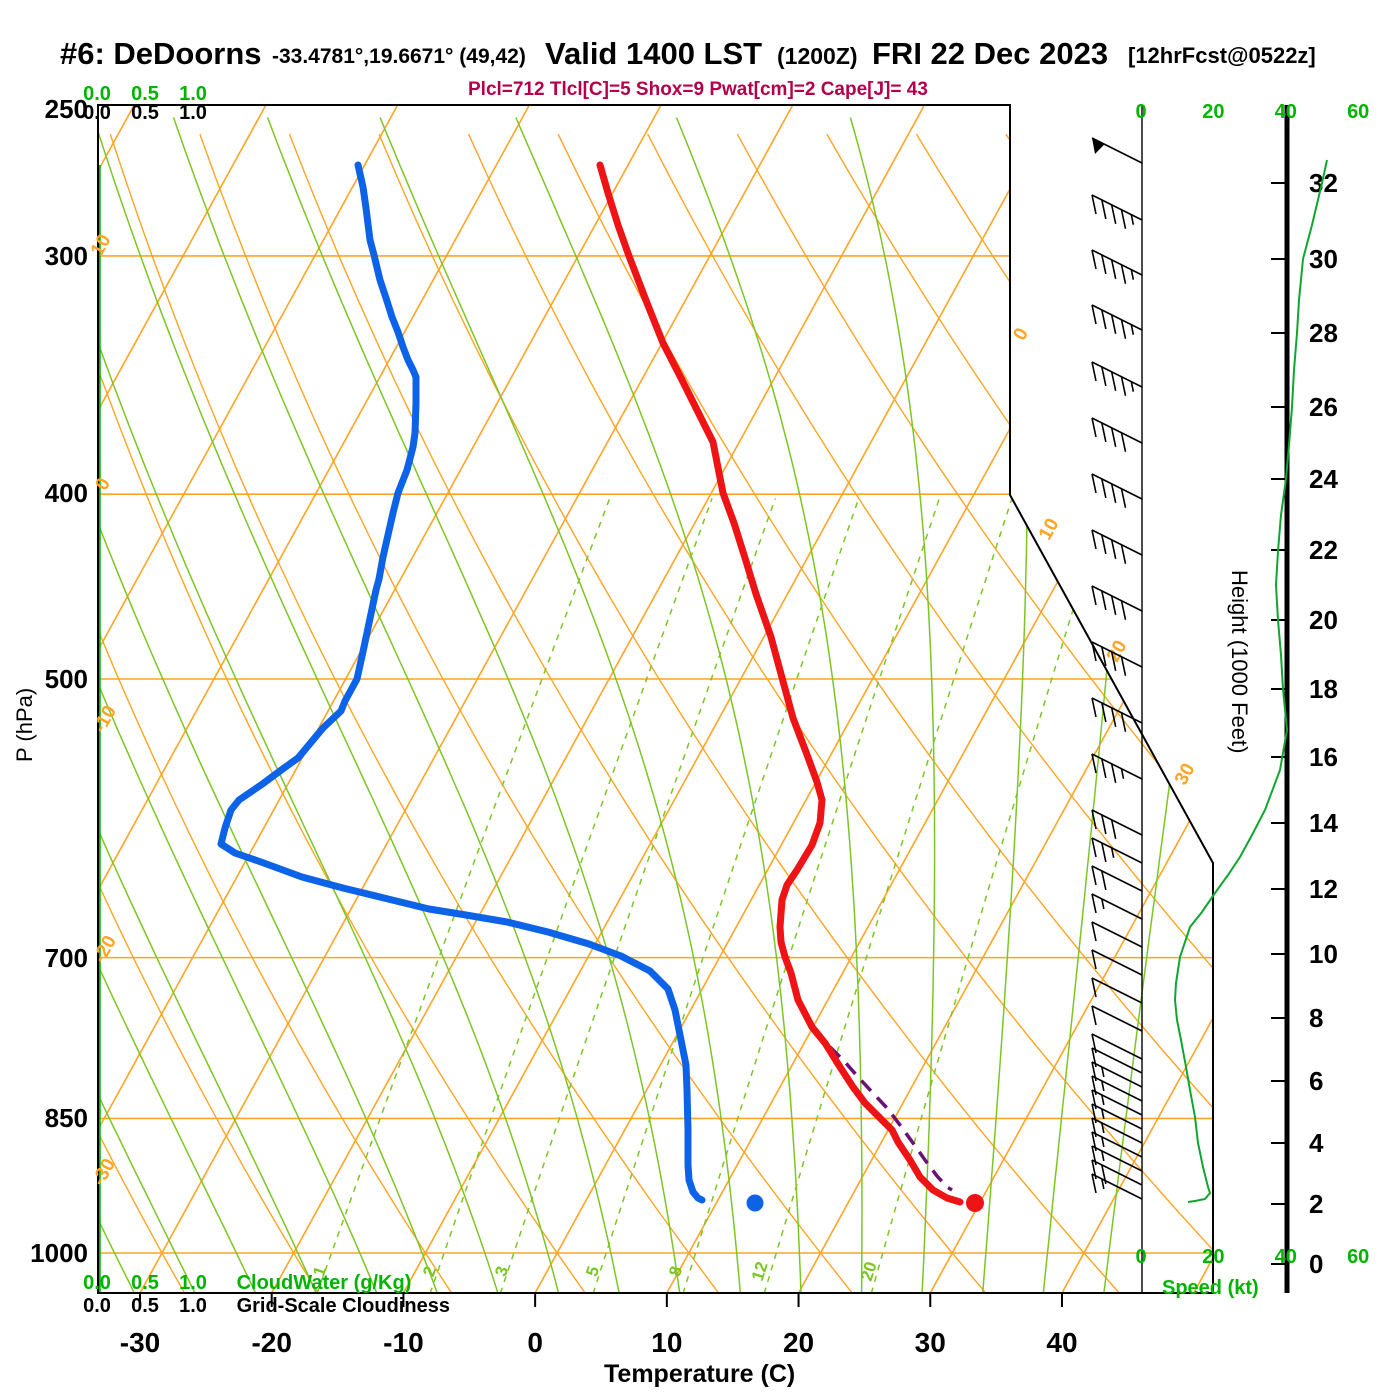  What do you see at coordinates (105, 949) in the screenshot?
I see `isotherm-label-left: -20` at bounding box center [105, 949].